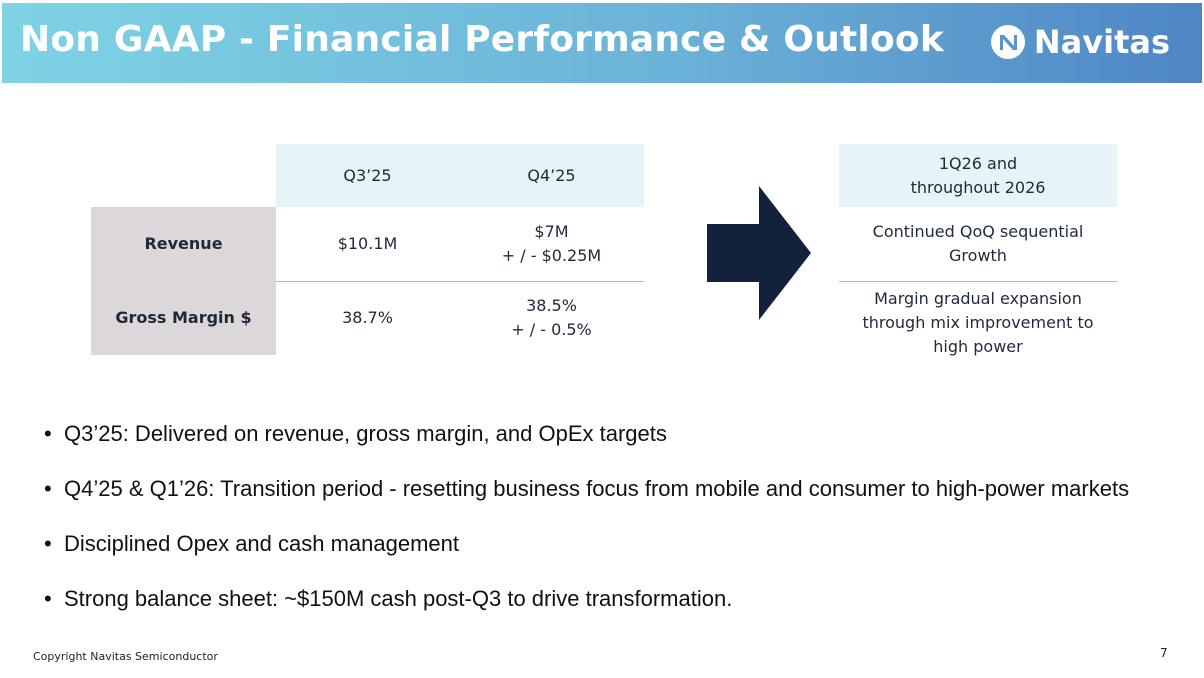 Image resolution: width=1204 pixels, height=678 pixels. What do you see at coordinates (978, 243) in the screenshot?
I see `outlook-item-revenue: Continued QoQ sequential Growth` at bounding box center [978, 243].